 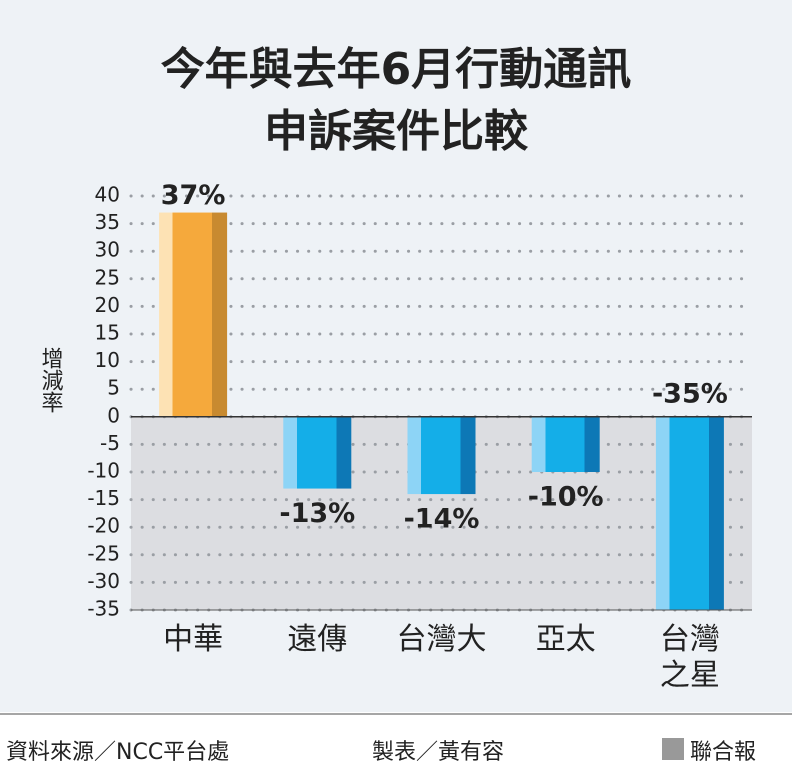 What do you see at coordinates (103, 498) in the screenshot?
I see `y-tick-label: -15` at bounding box center [103, 498].